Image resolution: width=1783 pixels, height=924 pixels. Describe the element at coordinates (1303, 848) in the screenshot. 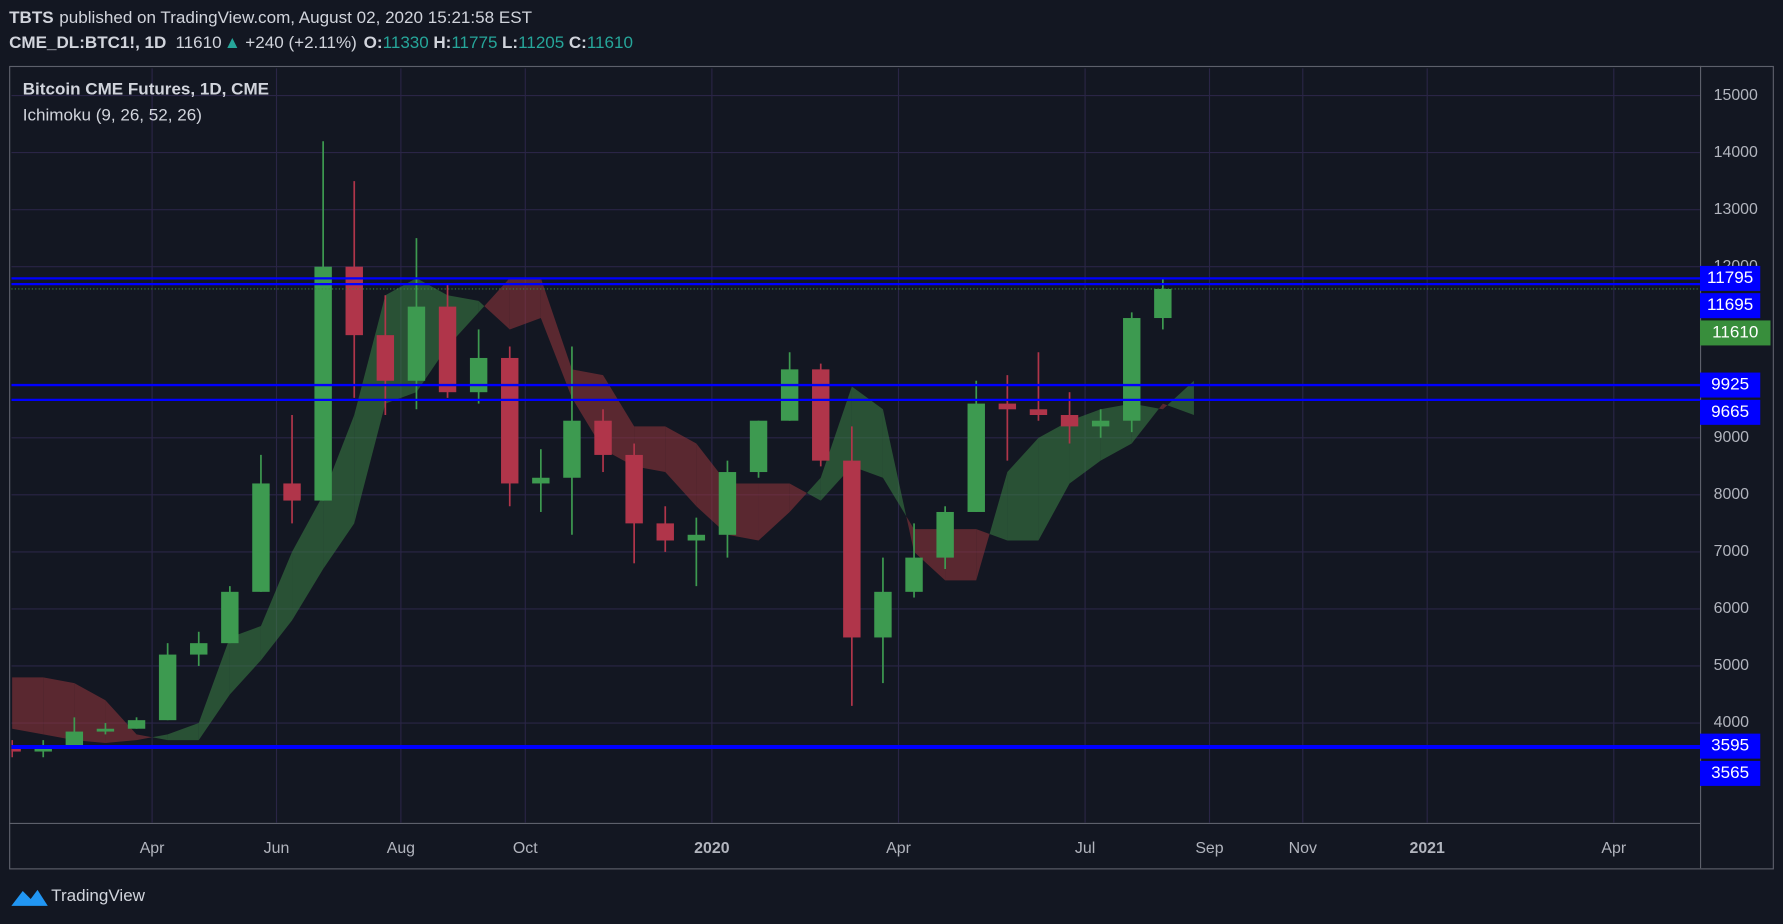

I see `x-tick-label: Nov` at that location.